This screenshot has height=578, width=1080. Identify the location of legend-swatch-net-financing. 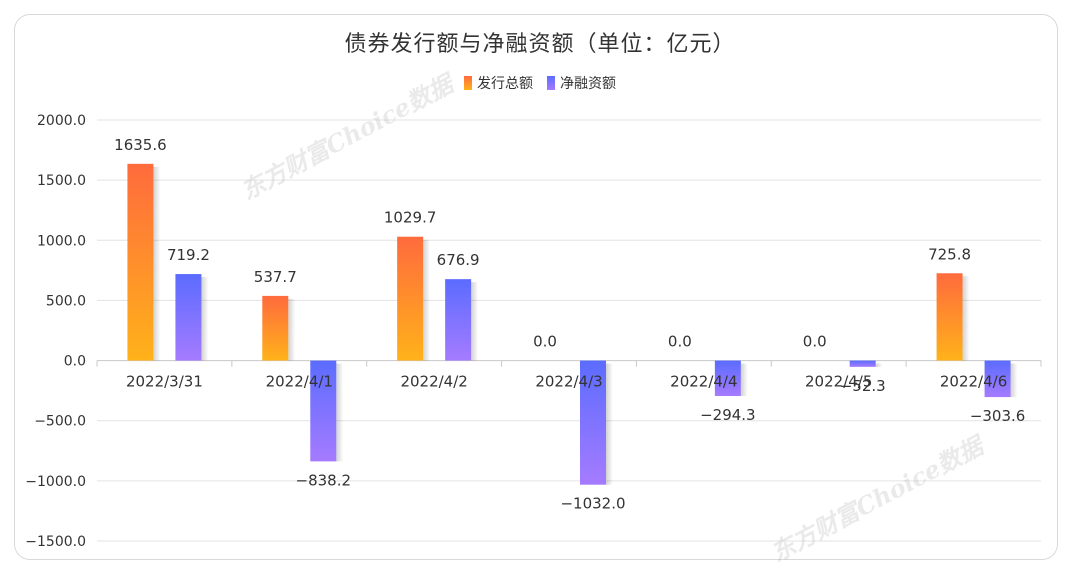
(551, 83).